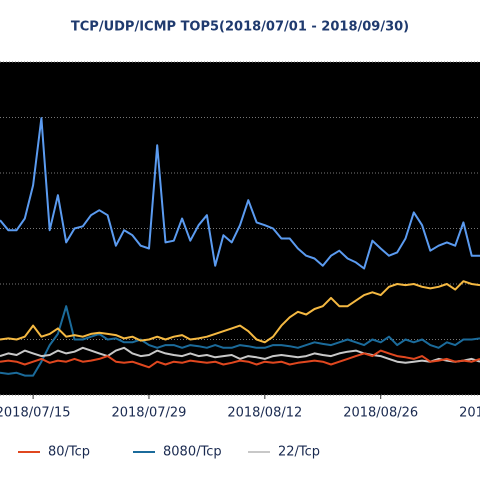 The height and width of the screenshot is (480, 480). Describe the element at coordinates (264, 413) in the screenshot. I see `x-tick-label: 2018/08/12` at that location.